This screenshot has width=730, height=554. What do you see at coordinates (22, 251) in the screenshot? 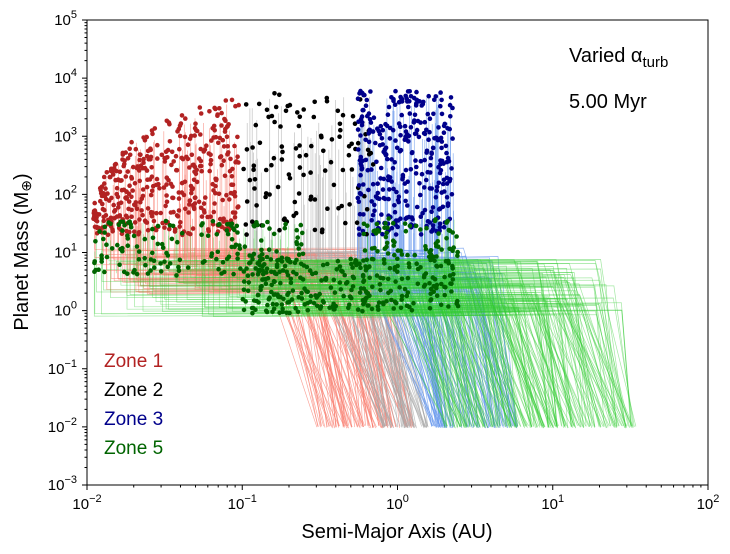
I see `y-axis-label: Planet Mass (M⊕)` at bounding box center [22, 251].